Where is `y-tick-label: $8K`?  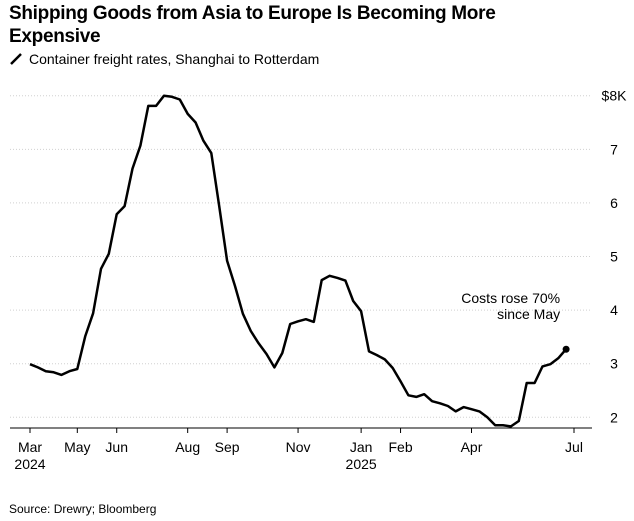
y-tick-label: $8K is located at coordinates (615, 96).